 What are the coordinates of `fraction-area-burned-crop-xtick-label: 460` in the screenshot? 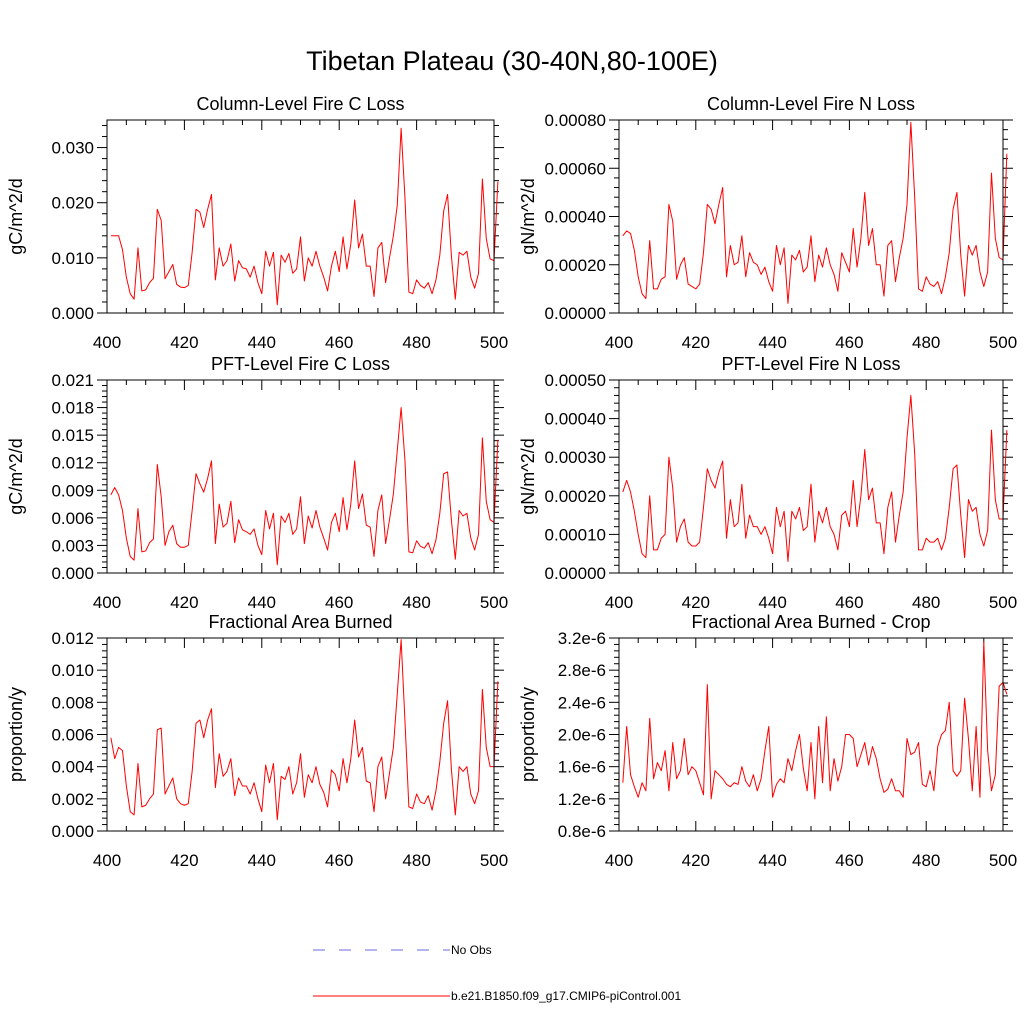 It's located at (849, 860).